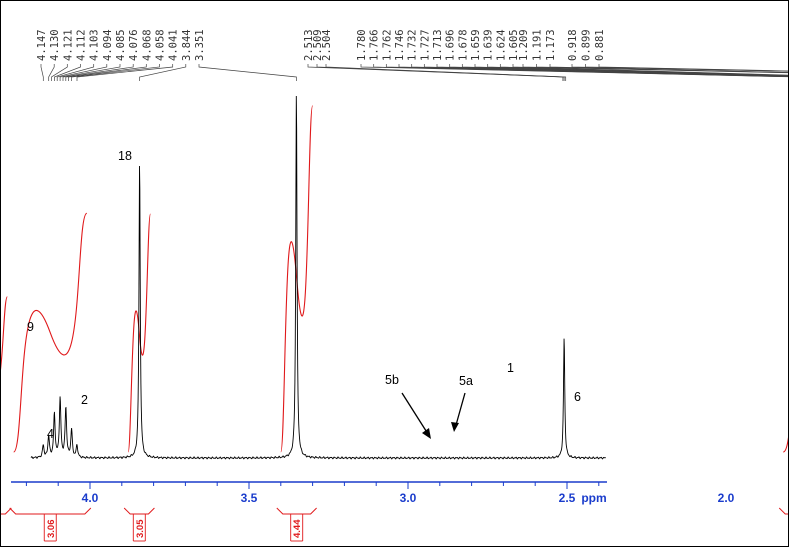 The height and width of the screenshot is (547, 789). Describe the element at coordinates (438, 45) in the screenshot. I see `peak-label: 1.713` at that location.